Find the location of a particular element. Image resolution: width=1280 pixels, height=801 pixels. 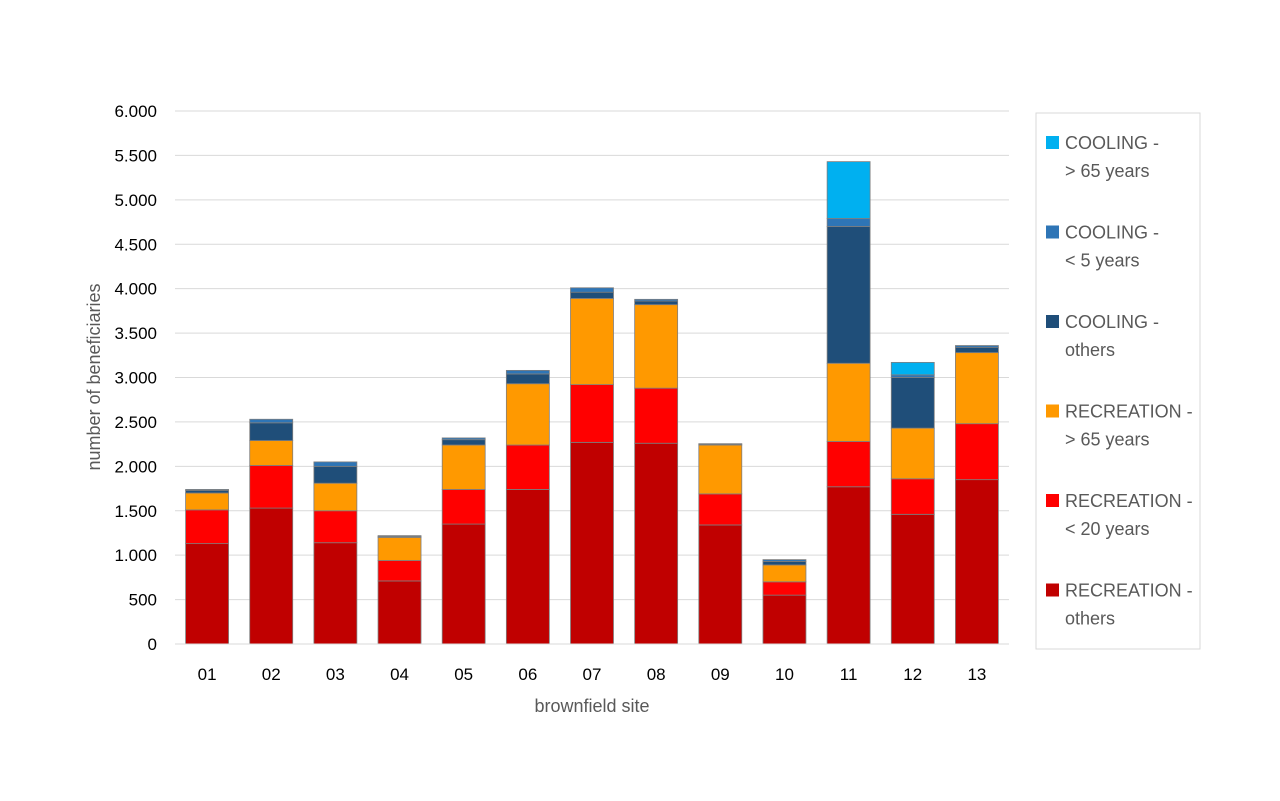

bar-segment-09-s1 is located at coordinates (720, 509).